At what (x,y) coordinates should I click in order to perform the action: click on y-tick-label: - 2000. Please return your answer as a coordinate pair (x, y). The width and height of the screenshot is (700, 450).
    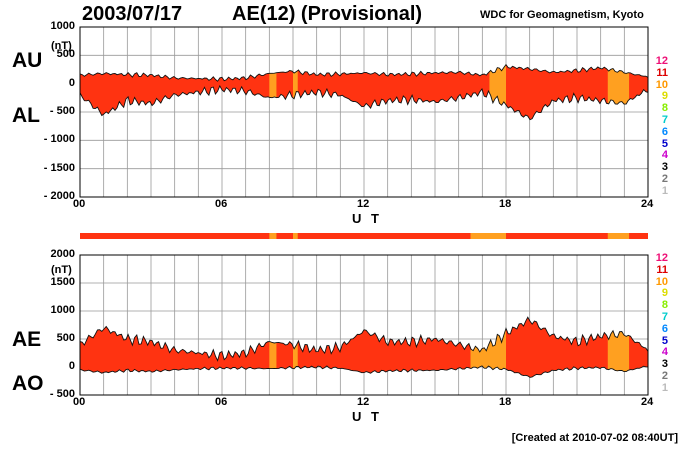
    Looking at the image, I should click on (59, 196).